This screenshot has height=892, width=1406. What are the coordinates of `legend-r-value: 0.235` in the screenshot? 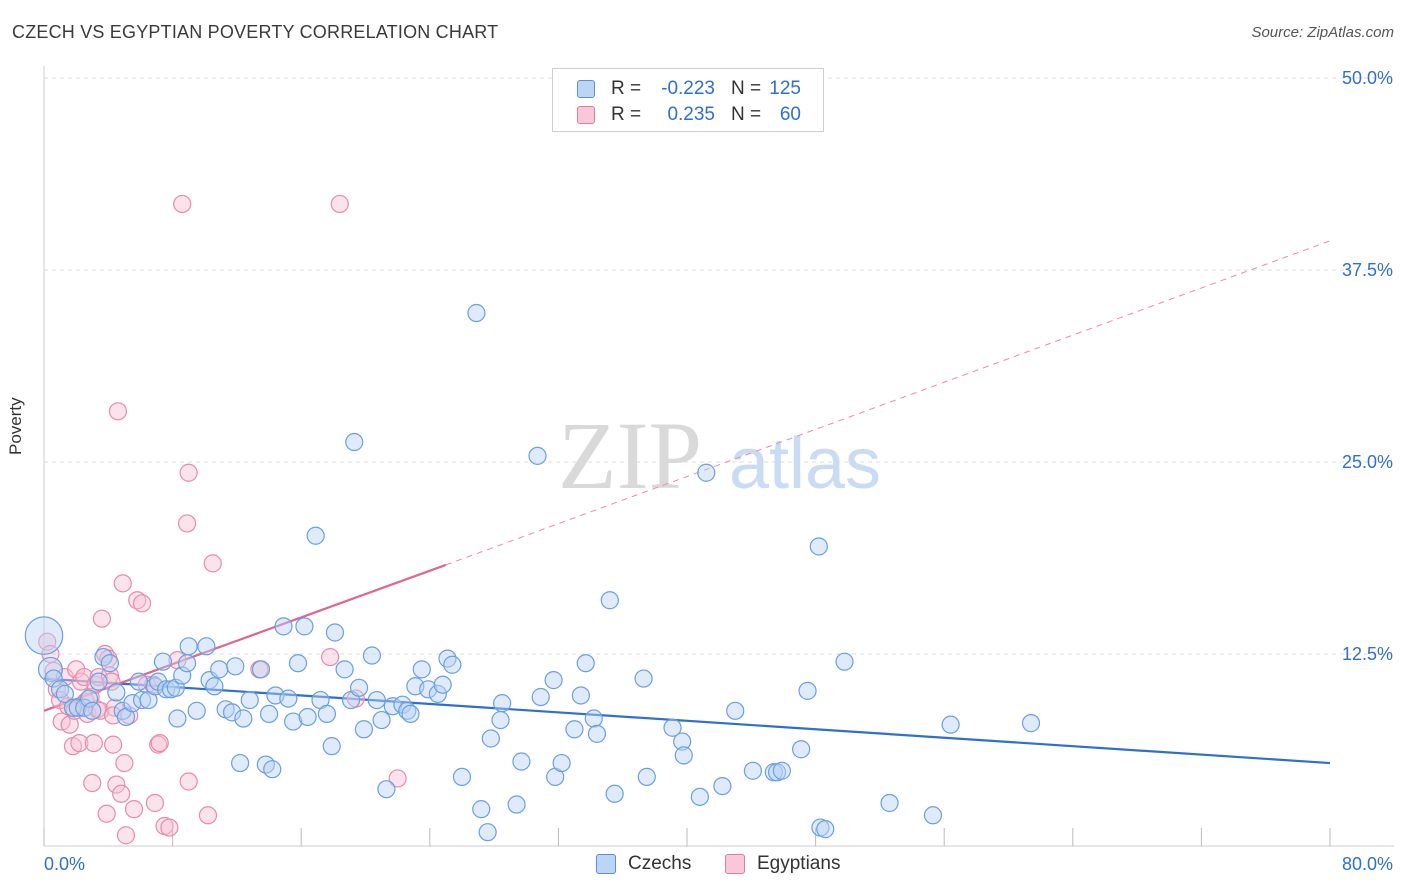 It's located at (691, 114).